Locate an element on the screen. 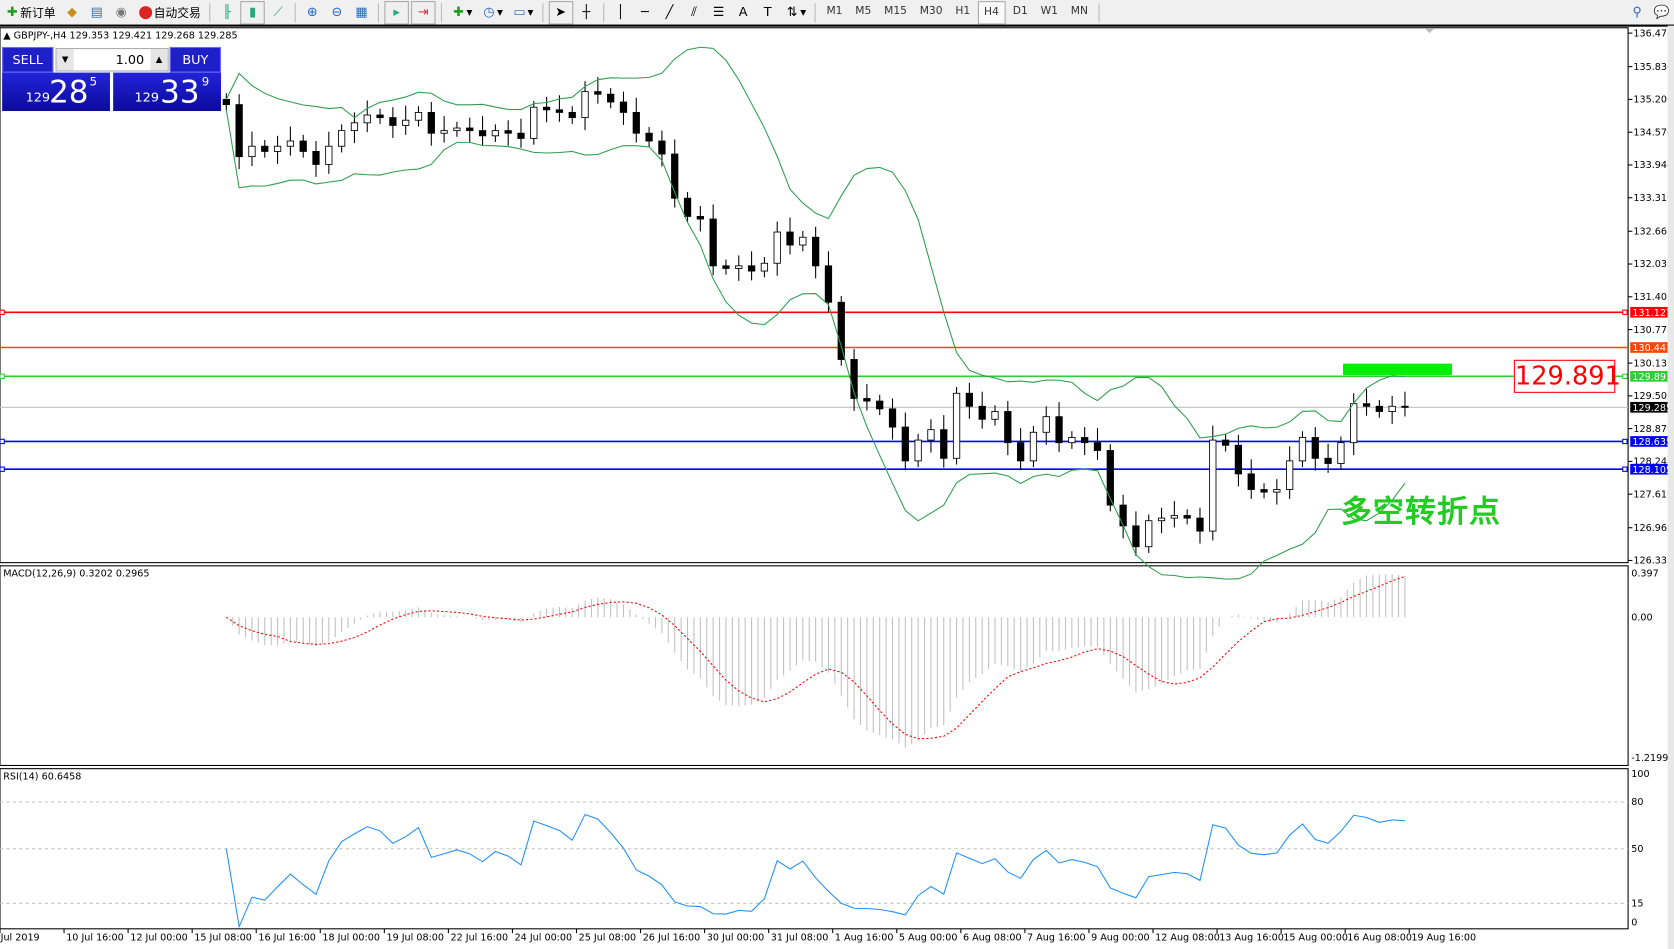 Image resolution: width=1674 pixels, height=949 pixels. tile-windows-button: ▦ is located at coordinates (361, 12).